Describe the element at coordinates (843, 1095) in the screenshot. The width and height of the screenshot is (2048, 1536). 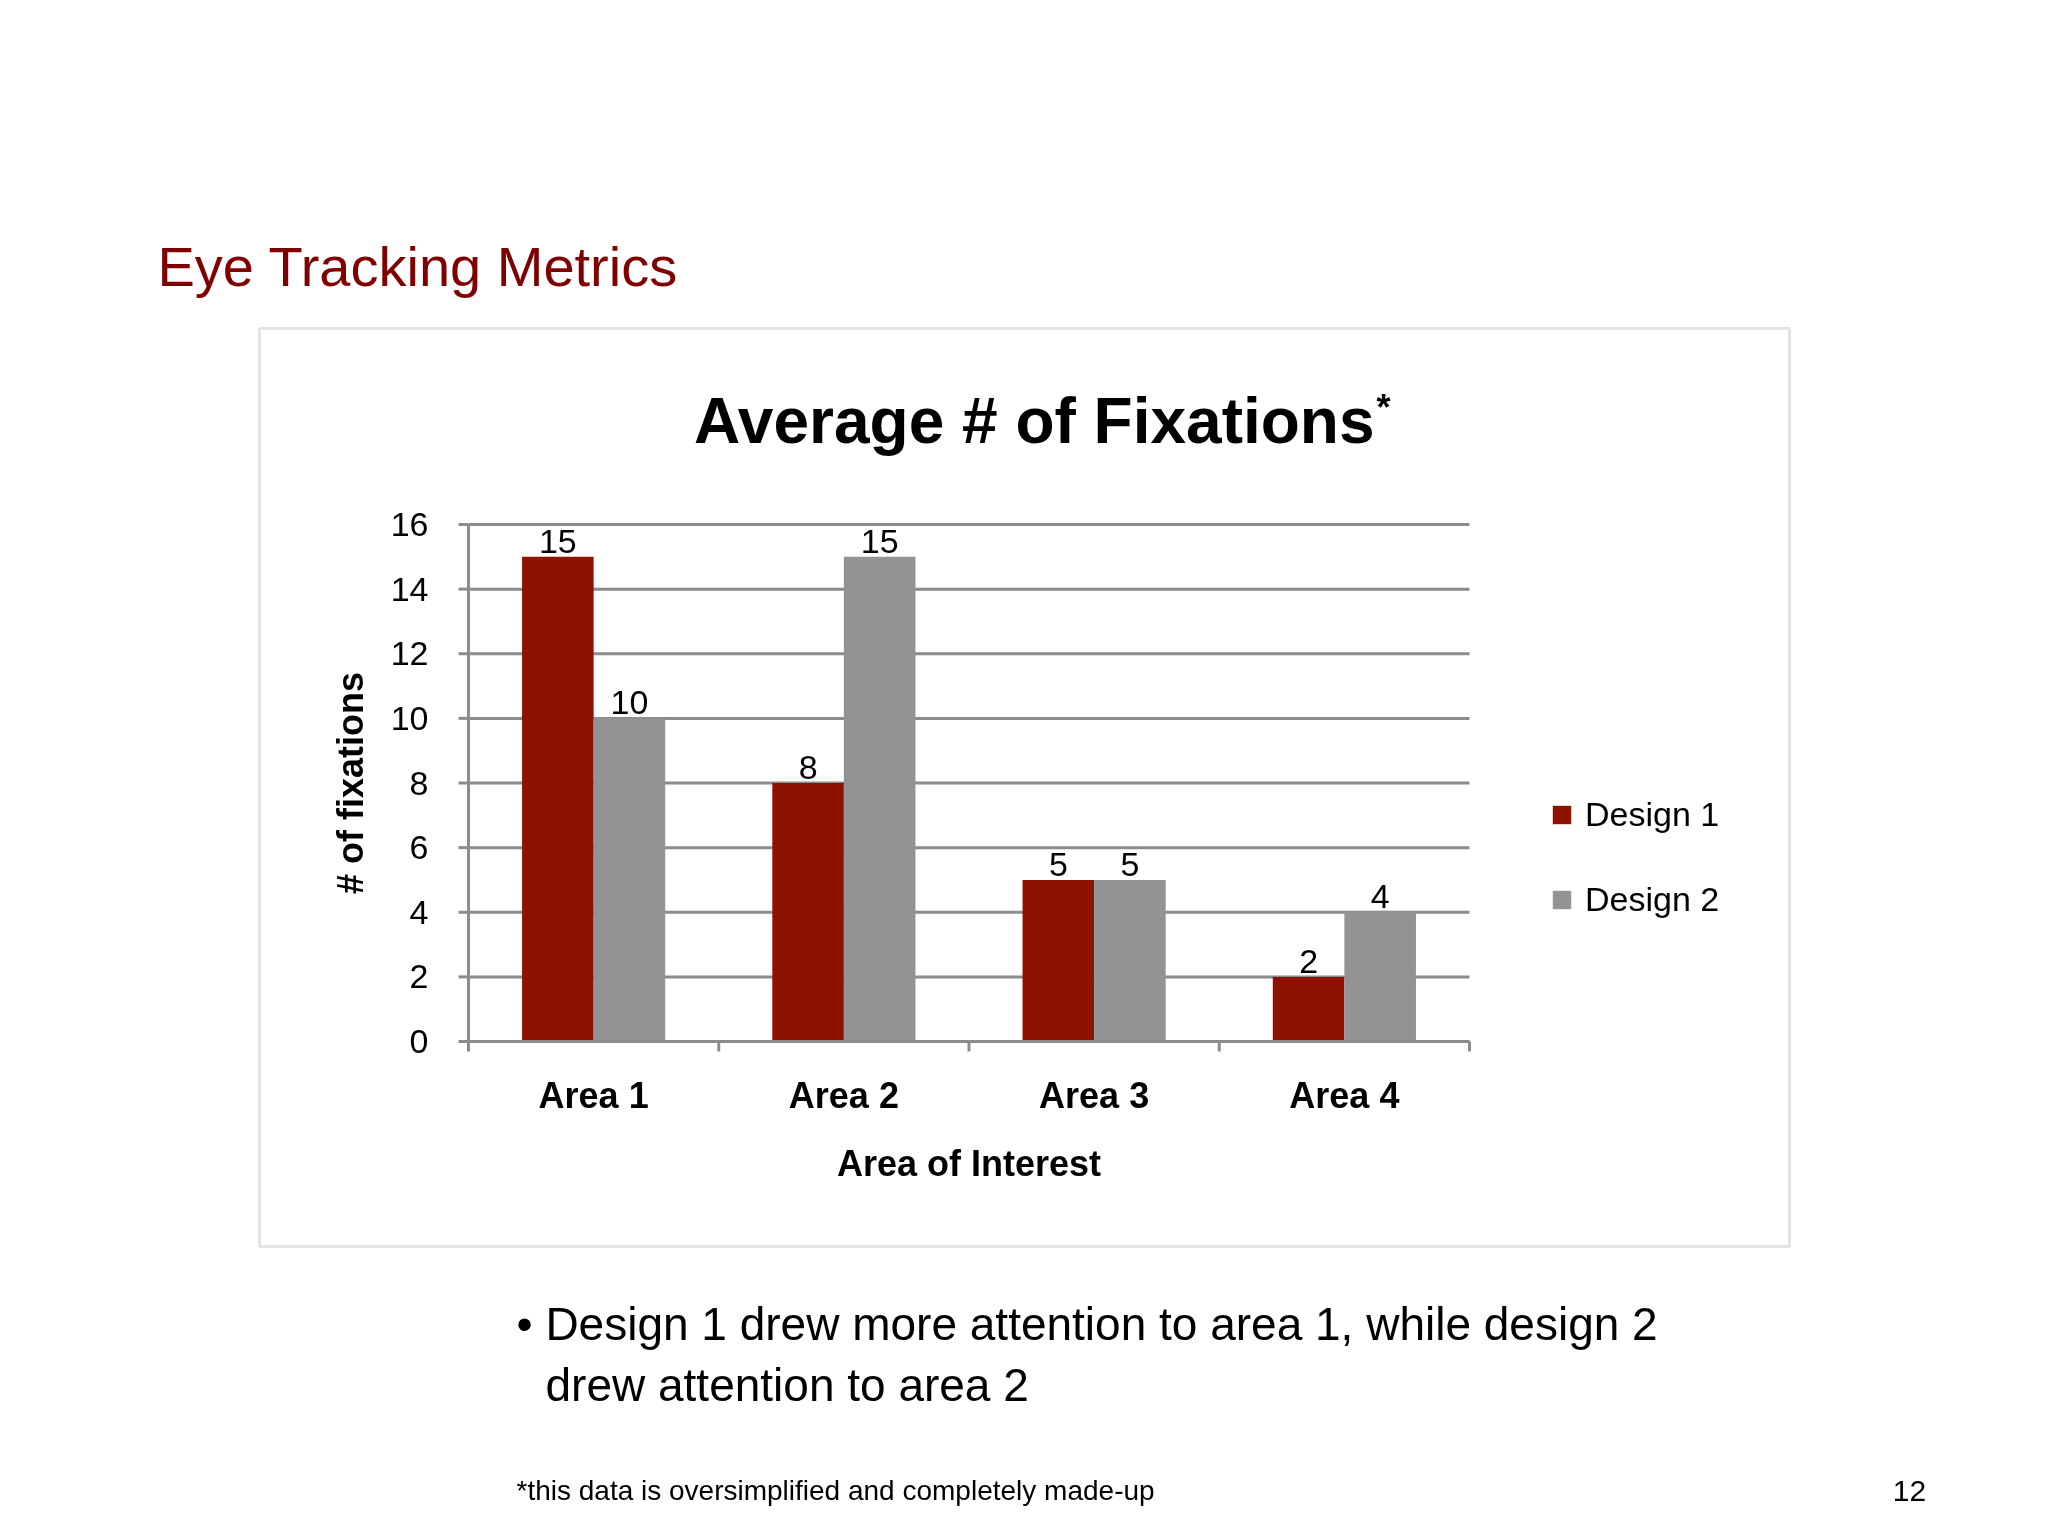
I see `x-tick-label: Area 2` at that location.